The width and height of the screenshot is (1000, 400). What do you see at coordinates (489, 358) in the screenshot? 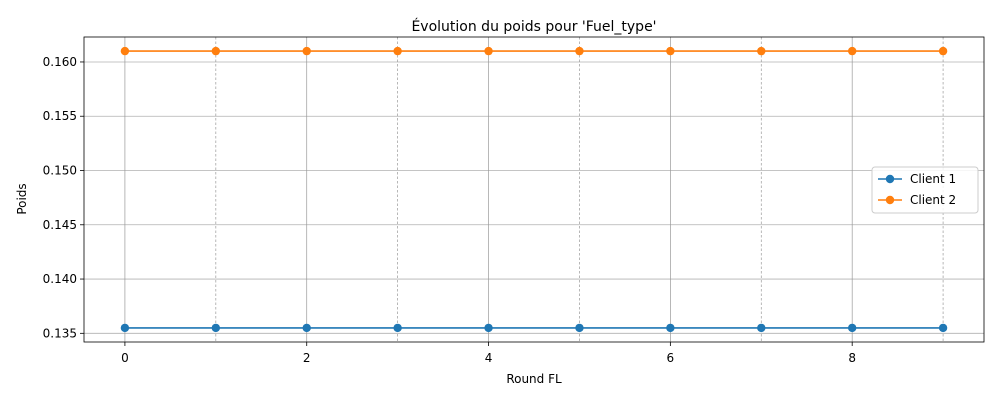
I see `x-tick-label: 4` at bounding box center [489, 358].